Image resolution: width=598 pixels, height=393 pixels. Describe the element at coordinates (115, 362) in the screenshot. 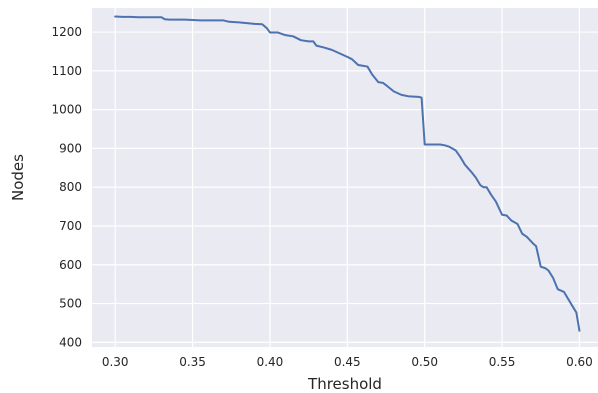

I see `x-tick-label: 0.30` at that location.